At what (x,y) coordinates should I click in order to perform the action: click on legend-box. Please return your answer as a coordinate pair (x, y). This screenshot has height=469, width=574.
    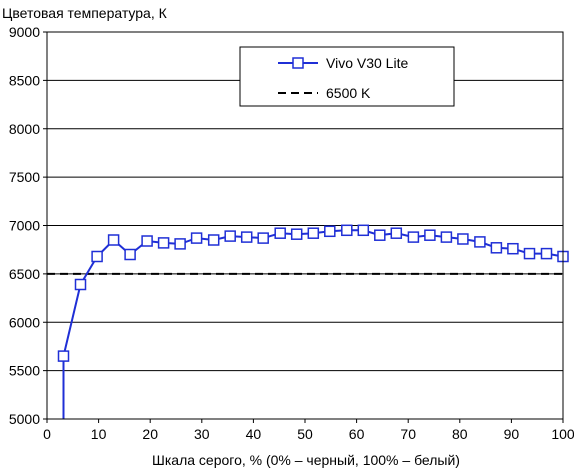
    Looking at the image, I should click on (347, 76).